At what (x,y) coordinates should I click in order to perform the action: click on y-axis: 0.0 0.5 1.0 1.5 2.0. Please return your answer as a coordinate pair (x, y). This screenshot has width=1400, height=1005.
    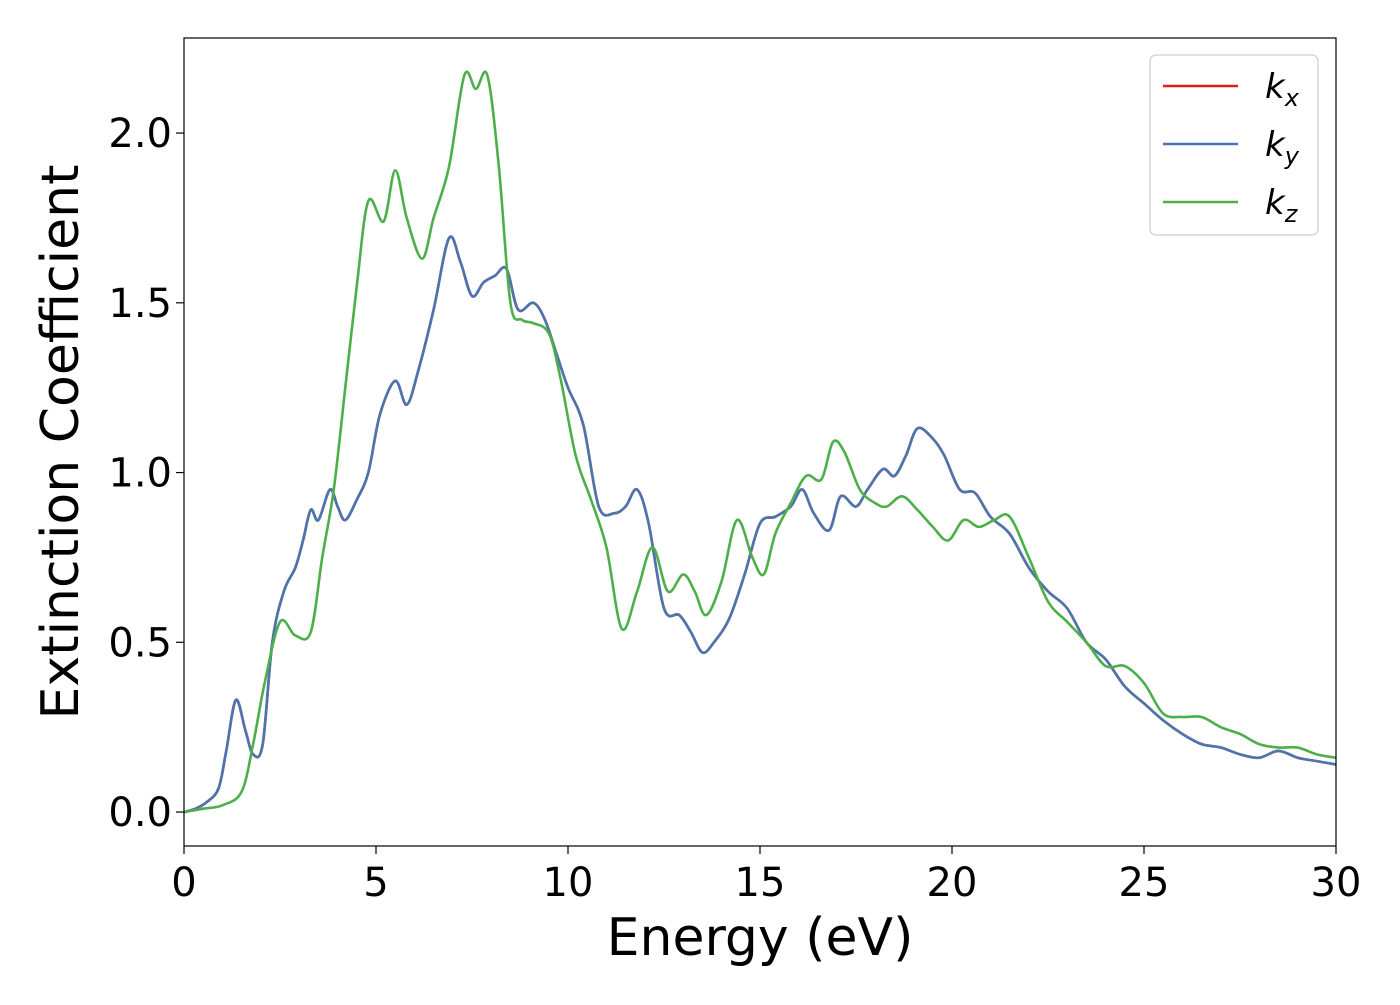
    Looking at the image, I should click on (146, 473).